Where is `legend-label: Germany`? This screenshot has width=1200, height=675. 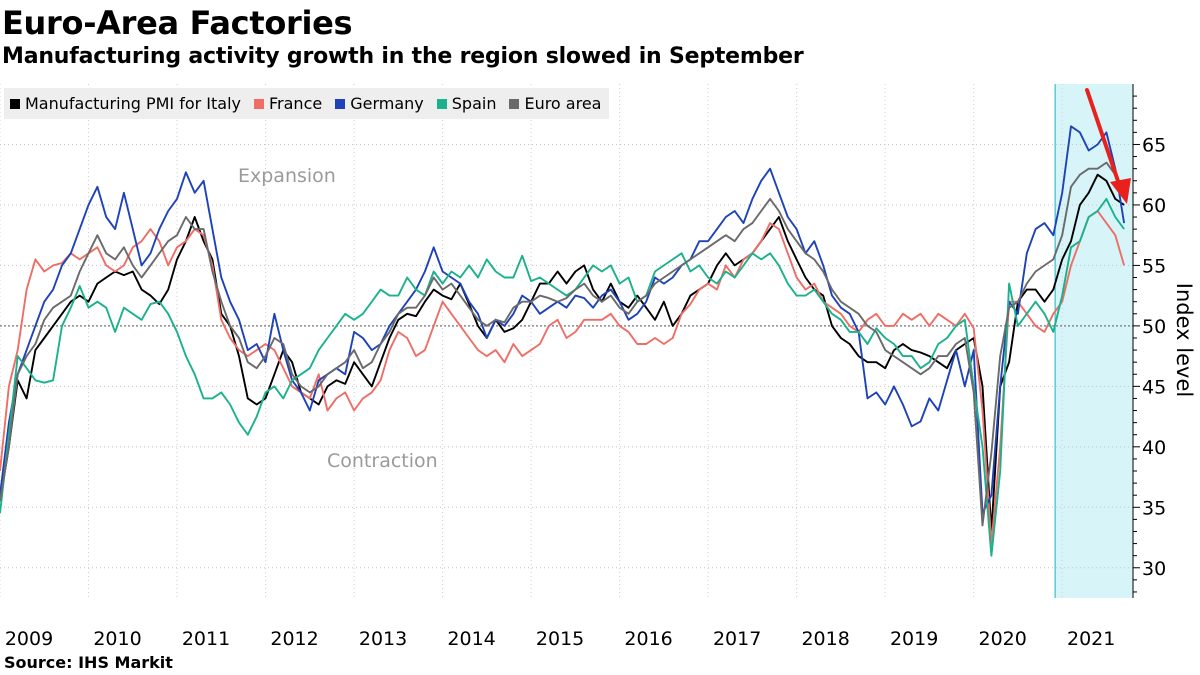 legend-label: Germany is located at coordinates (387, 103).